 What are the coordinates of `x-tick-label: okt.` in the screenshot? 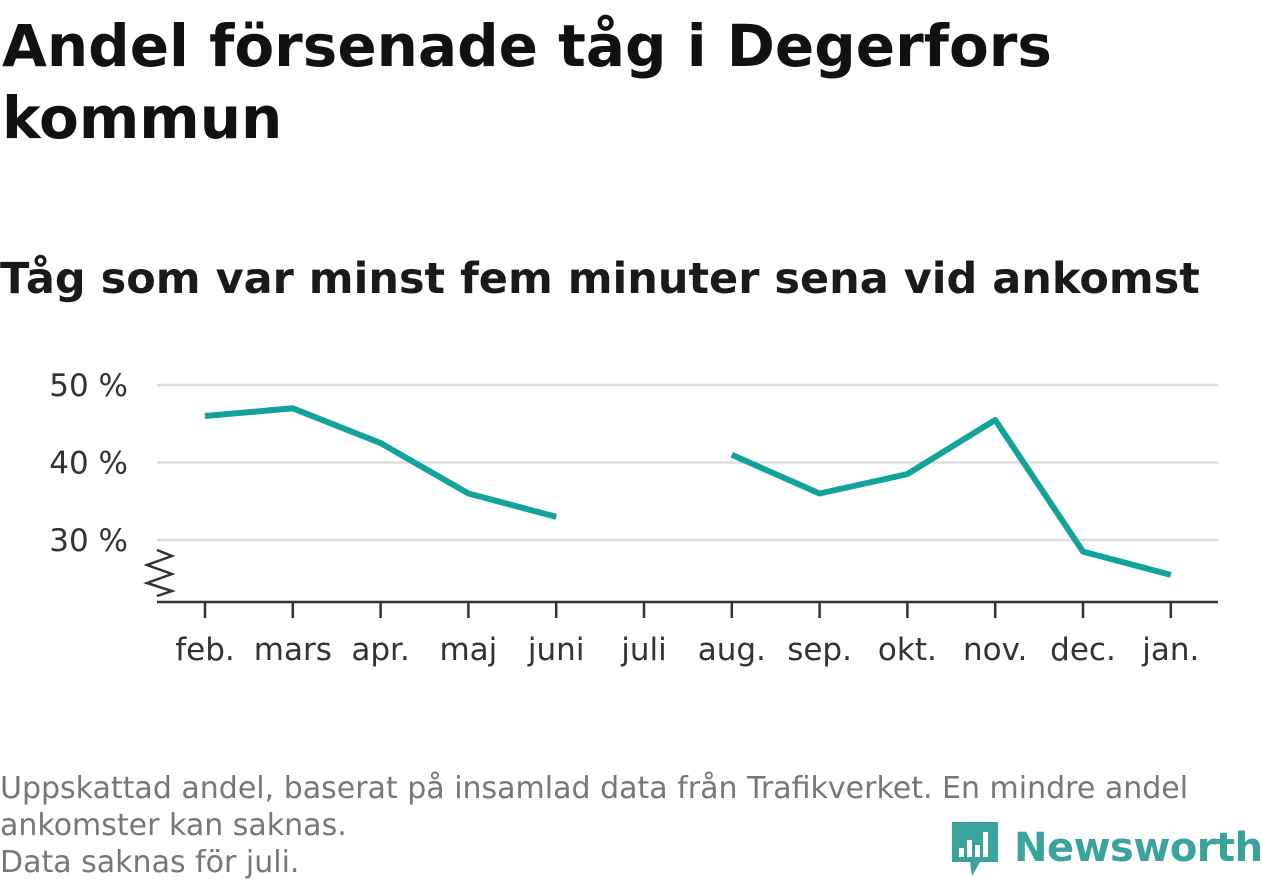 It's located at (907, 650).